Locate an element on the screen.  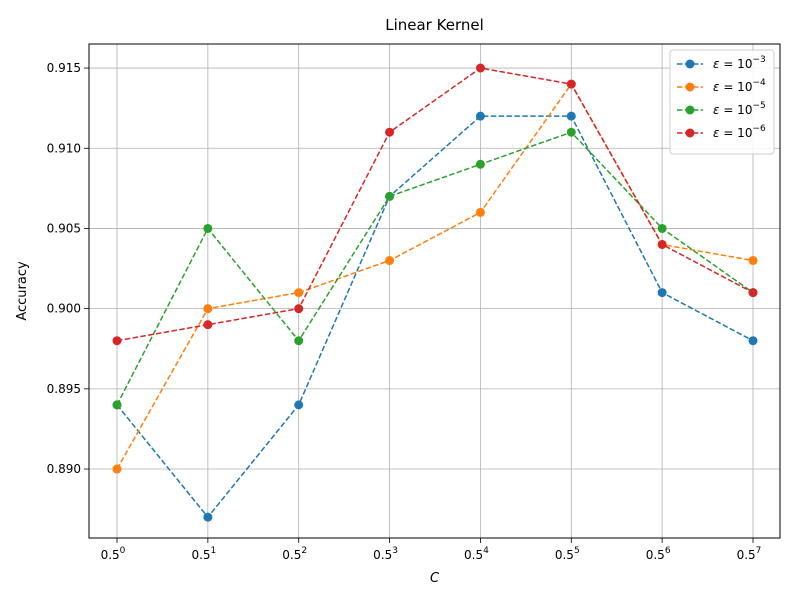
x-axis-title: C is located at coordinates (435, 578).